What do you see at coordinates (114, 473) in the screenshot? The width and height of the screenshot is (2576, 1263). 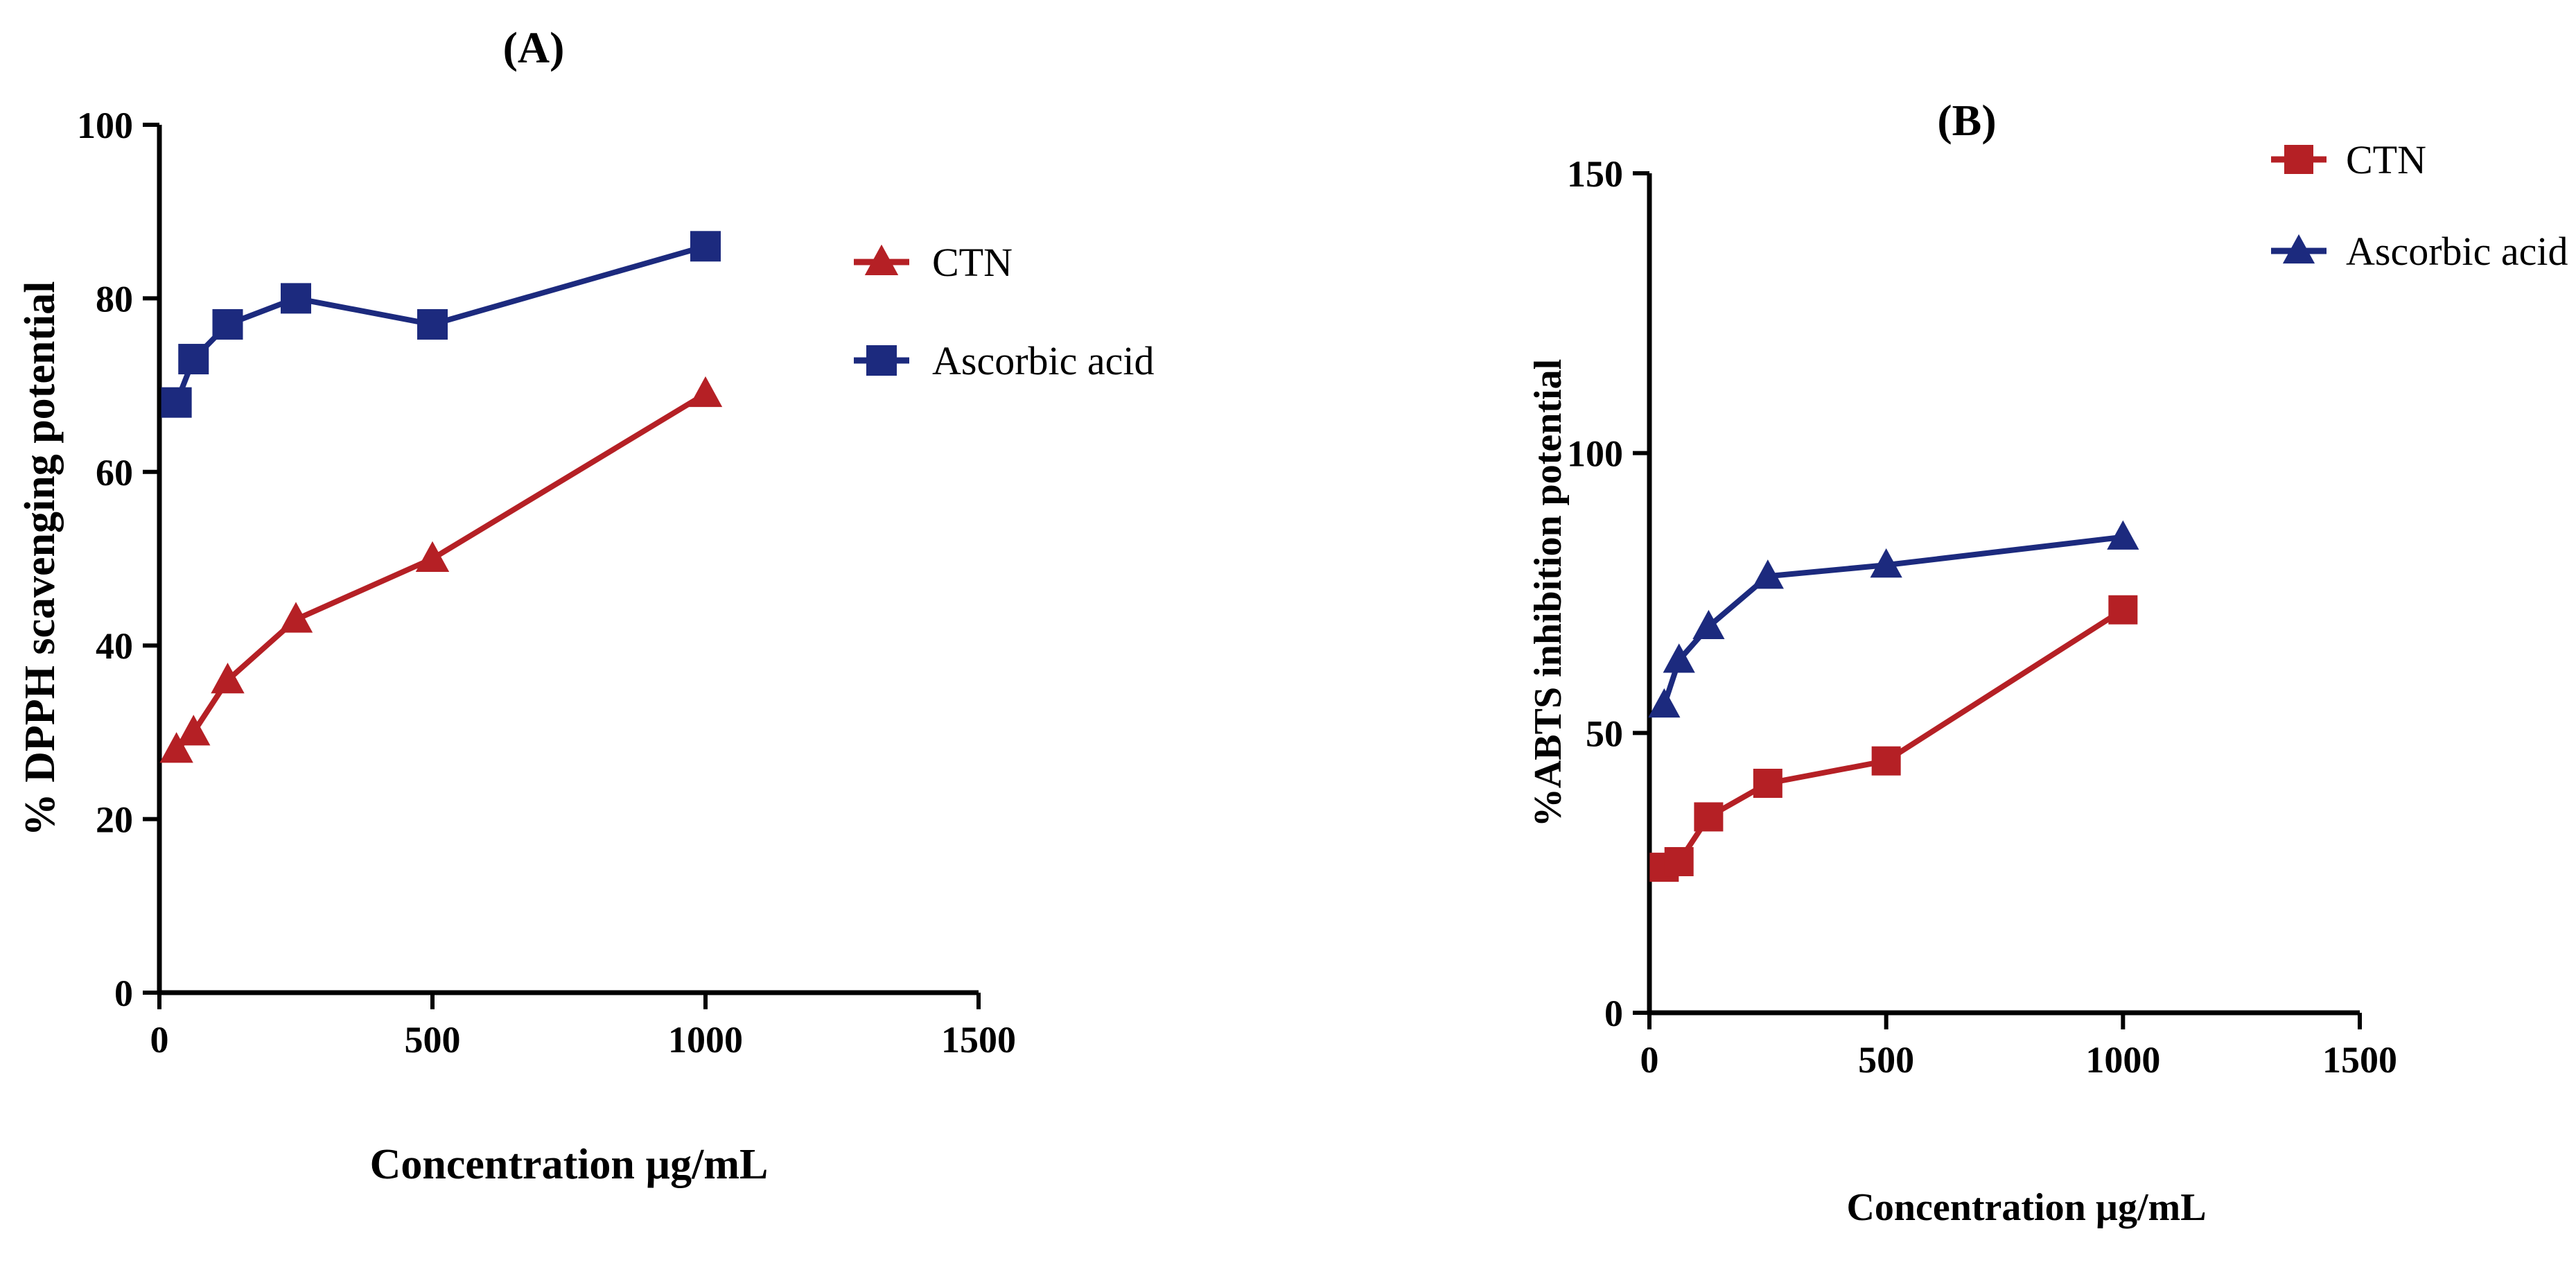 I see `chart-a-y-tick-label: 60` at bounding box center [114, 473].